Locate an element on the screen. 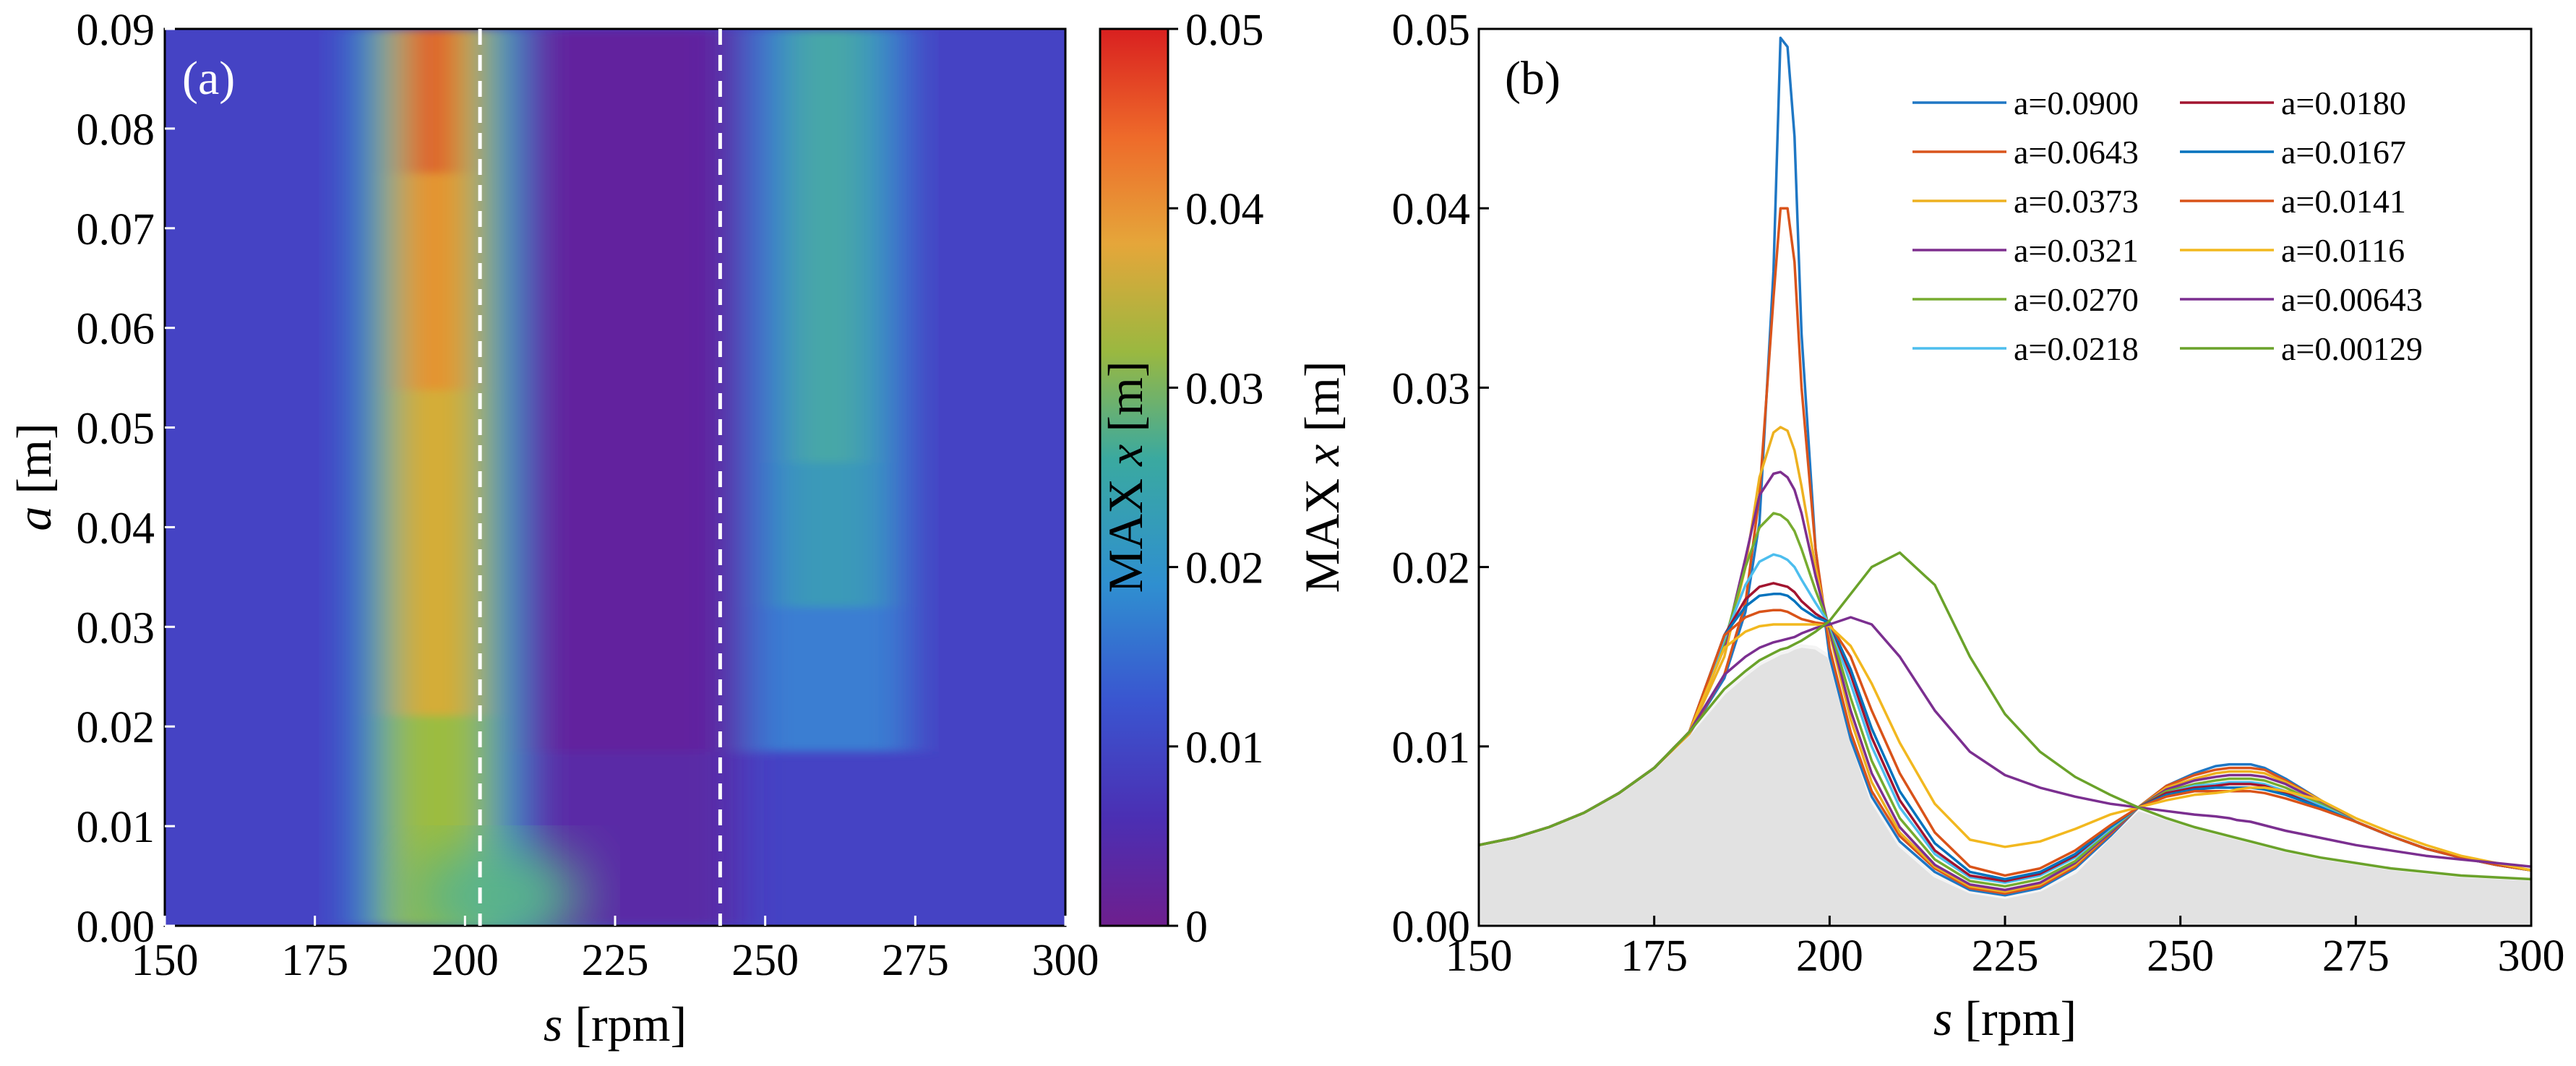  heatmap-panel-label: (a) is located at coordinates (209, 78).